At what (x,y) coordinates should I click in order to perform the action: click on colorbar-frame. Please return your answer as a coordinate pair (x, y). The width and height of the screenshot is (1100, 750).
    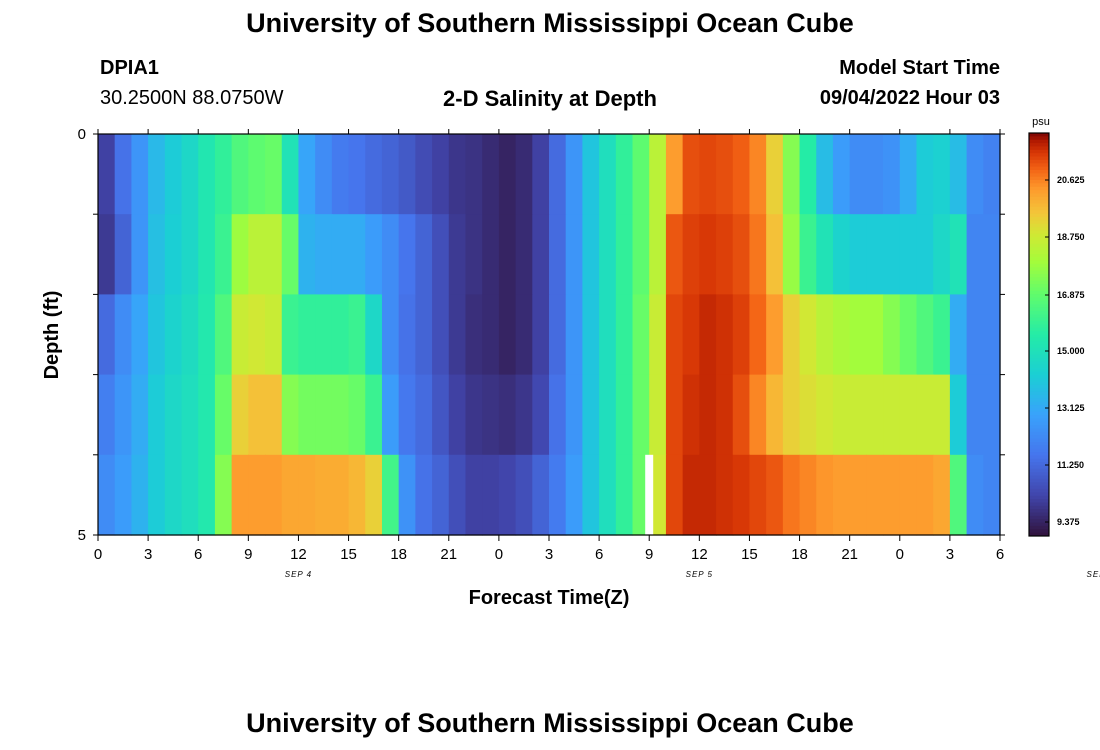
    Looking at the image, I should click on (1039, 334).